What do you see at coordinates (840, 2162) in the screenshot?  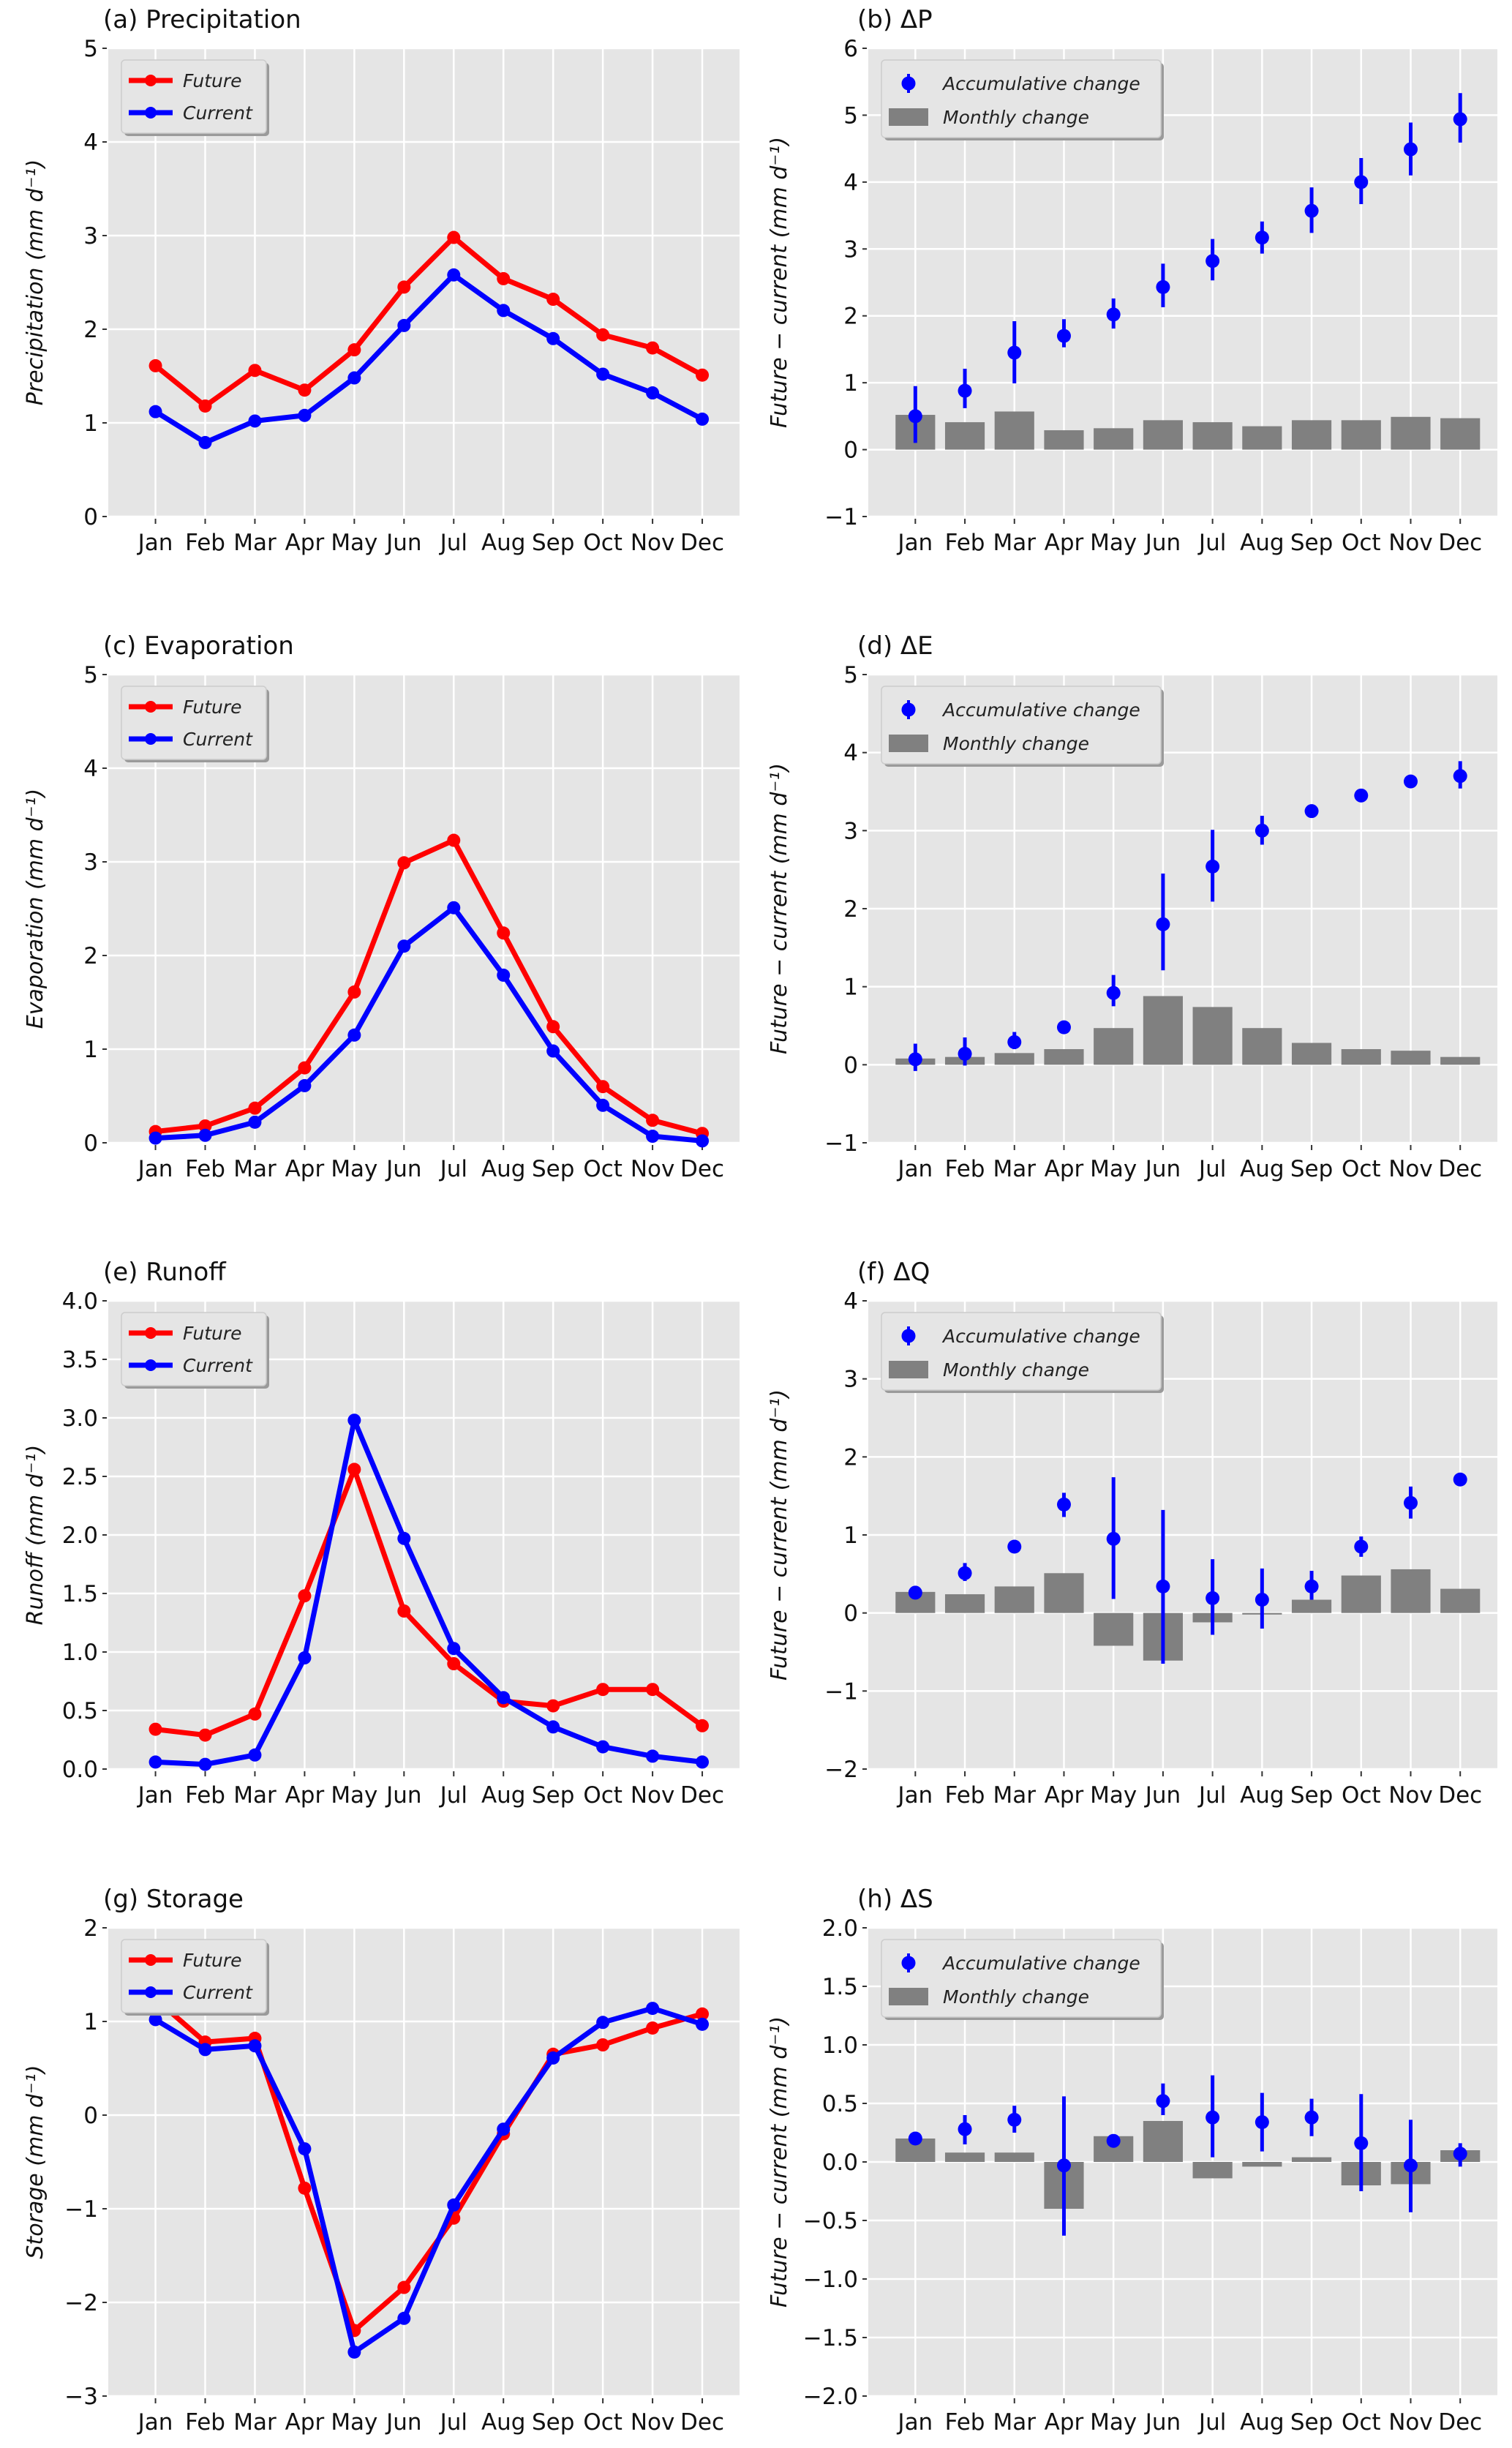 I see `y-tick-label: 0.0` at bounding box center [840, 2162].